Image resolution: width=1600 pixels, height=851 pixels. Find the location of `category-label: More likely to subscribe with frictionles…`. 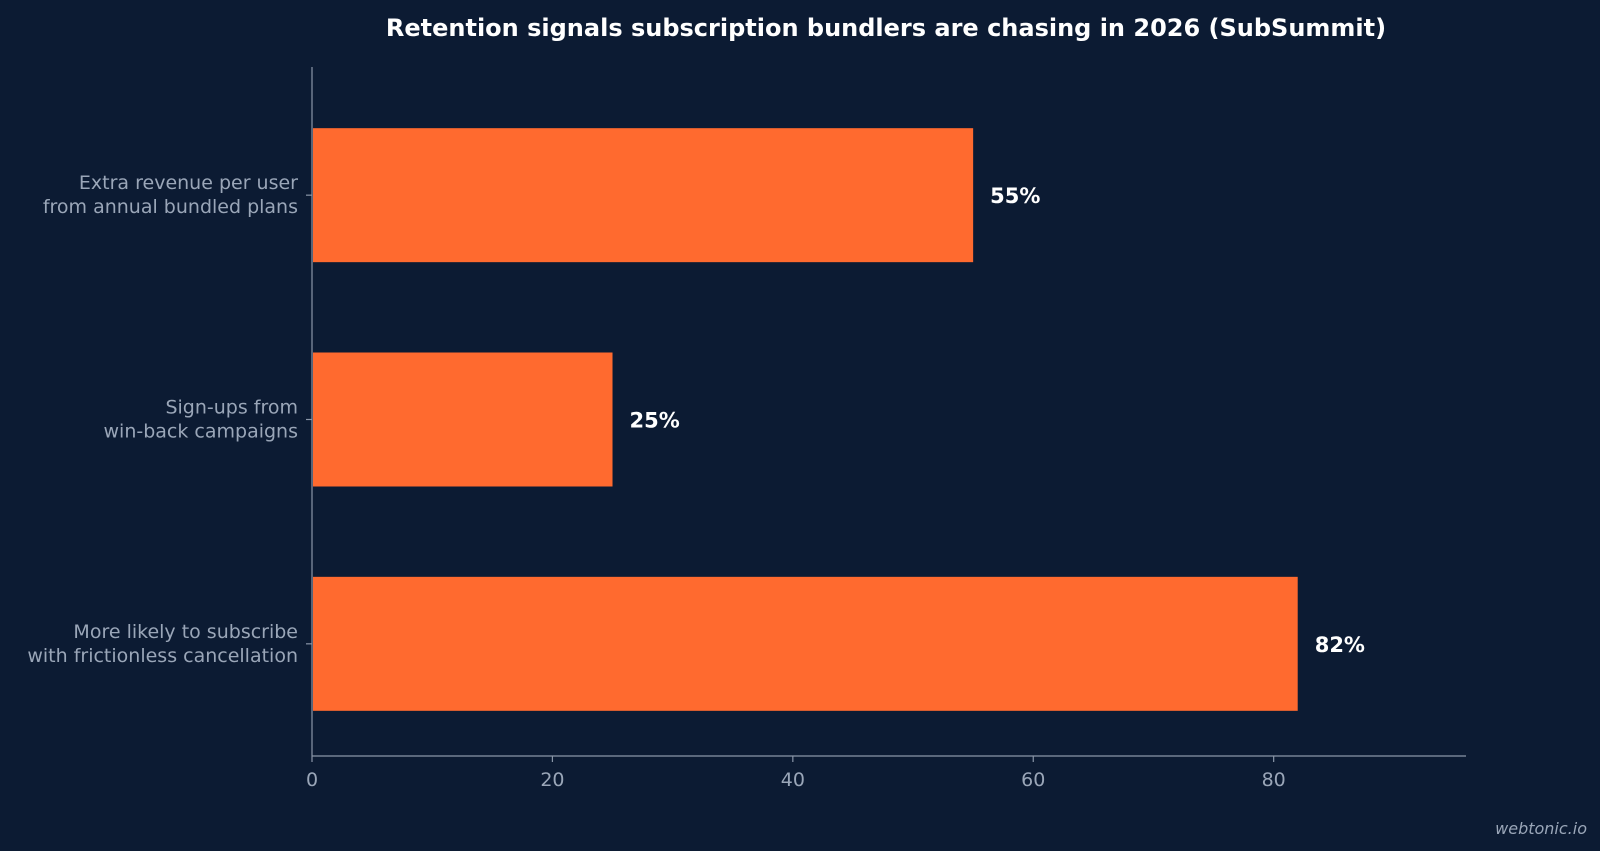

category-label: More likely to subscribe with frictionles… is located at coordinates (162, 644).